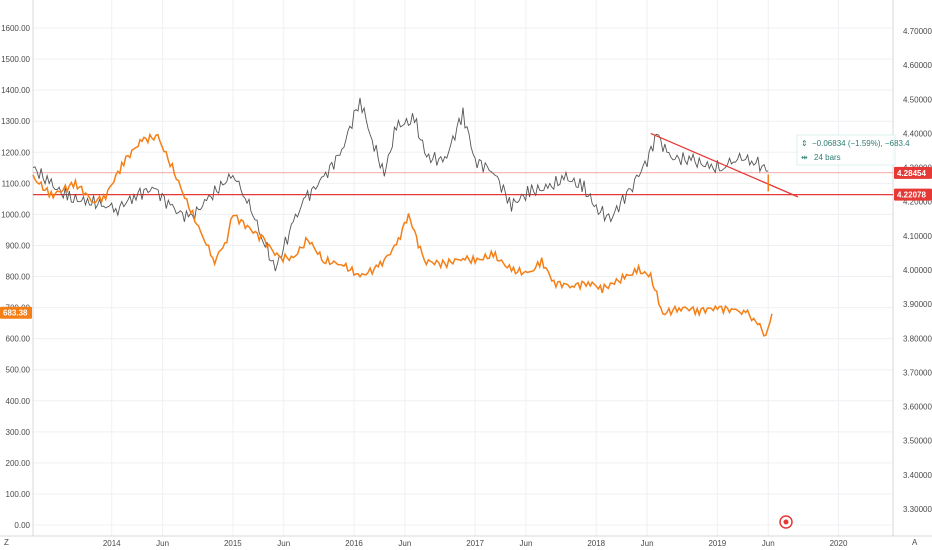 This screenshot has height=550, width=932. I want to click on left-price-badge: 683.38, so click(15, 313).